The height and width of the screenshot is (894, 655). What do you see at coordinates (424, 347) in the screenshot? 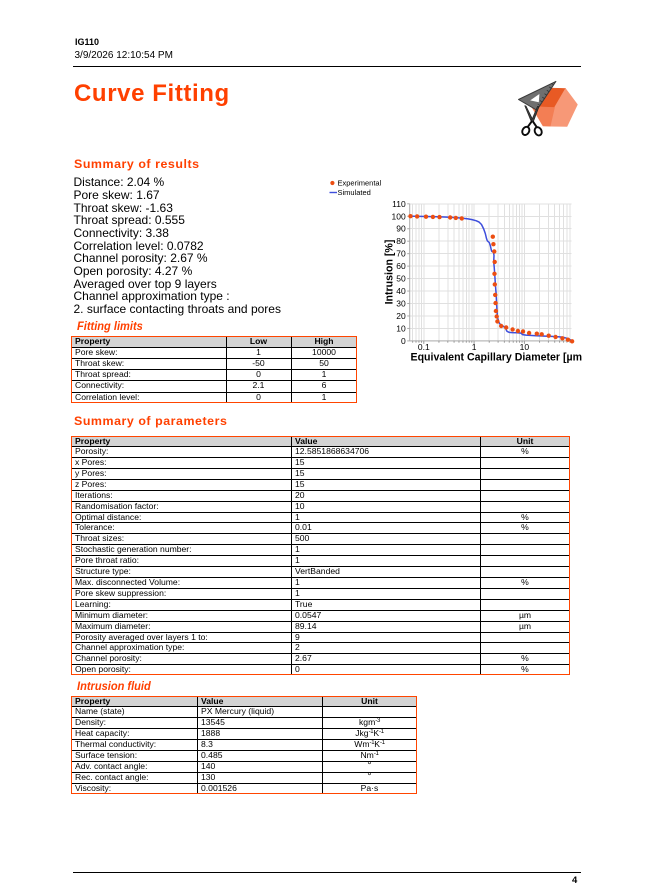
I see `svg-text: 0.1` at bounding box center [424, 347].